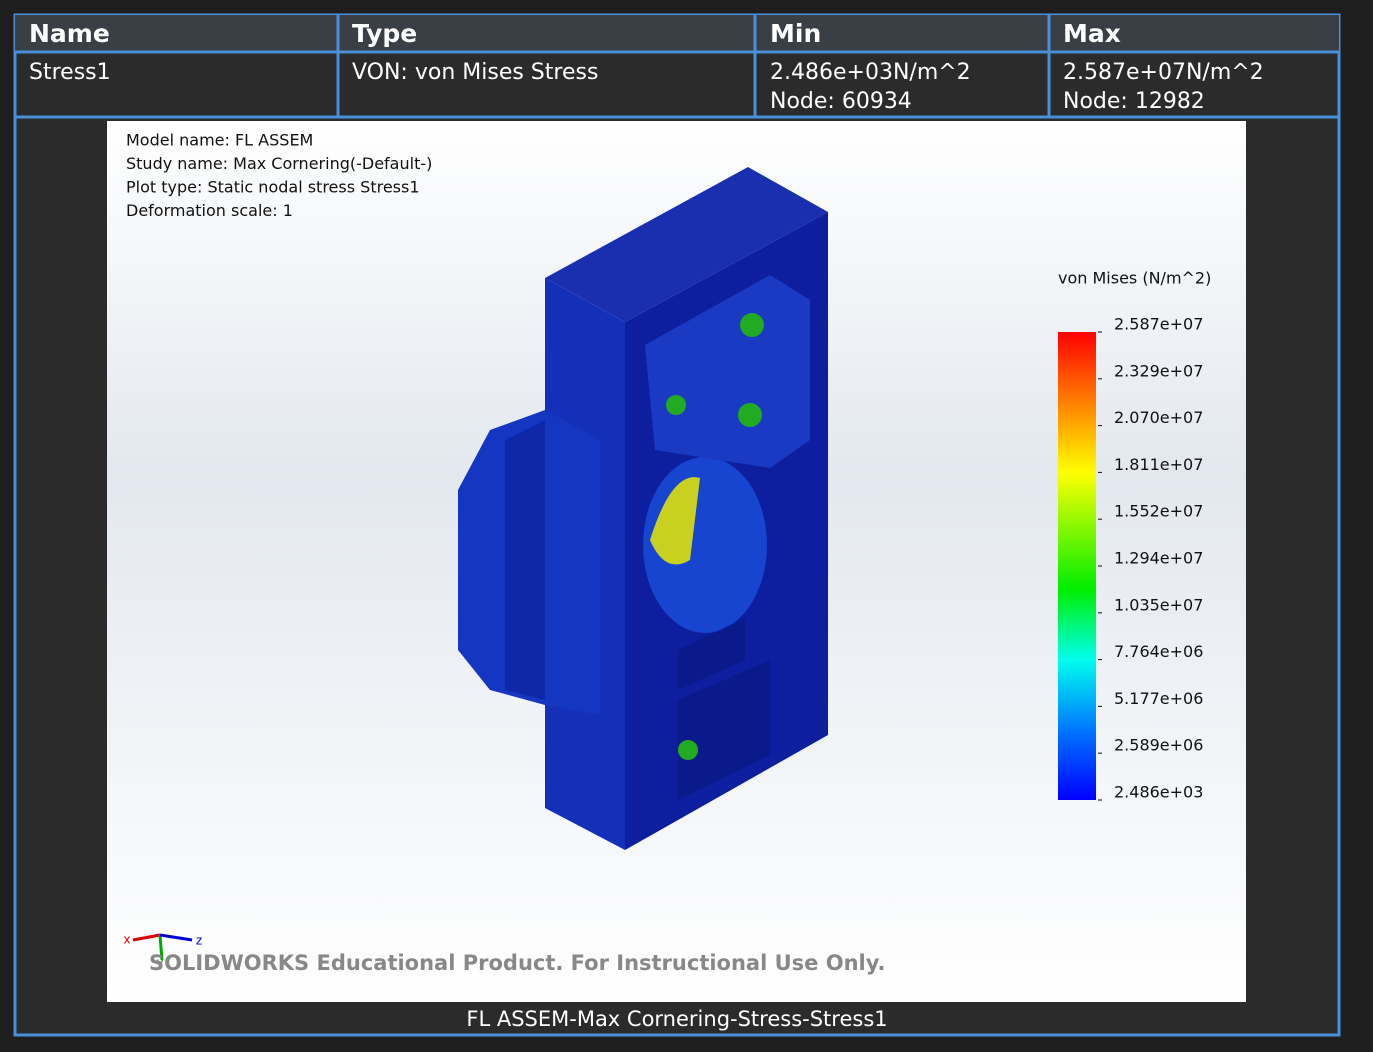  I want to click on cell-text: Node: 12982, so click(1134, 101).